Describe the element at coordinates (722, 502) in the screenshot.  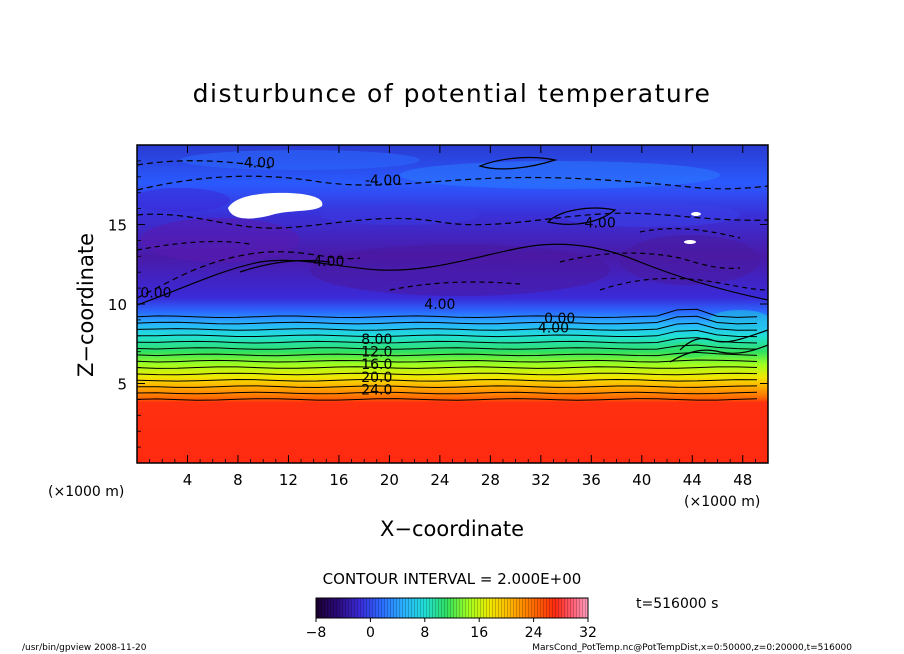
I see `x-unit-label: (×1000 m)` at that location.